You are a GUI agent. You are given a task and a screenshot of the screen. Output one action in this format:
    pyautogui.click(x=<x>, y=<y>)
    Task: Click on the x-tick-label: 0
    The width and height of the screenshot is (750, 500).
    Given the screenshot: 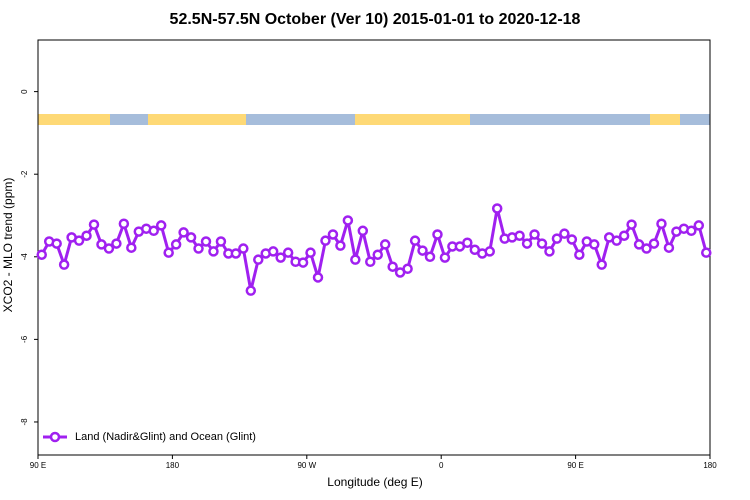 What is the action you would take?
    pyautogui.click(x=441, y=465)
    